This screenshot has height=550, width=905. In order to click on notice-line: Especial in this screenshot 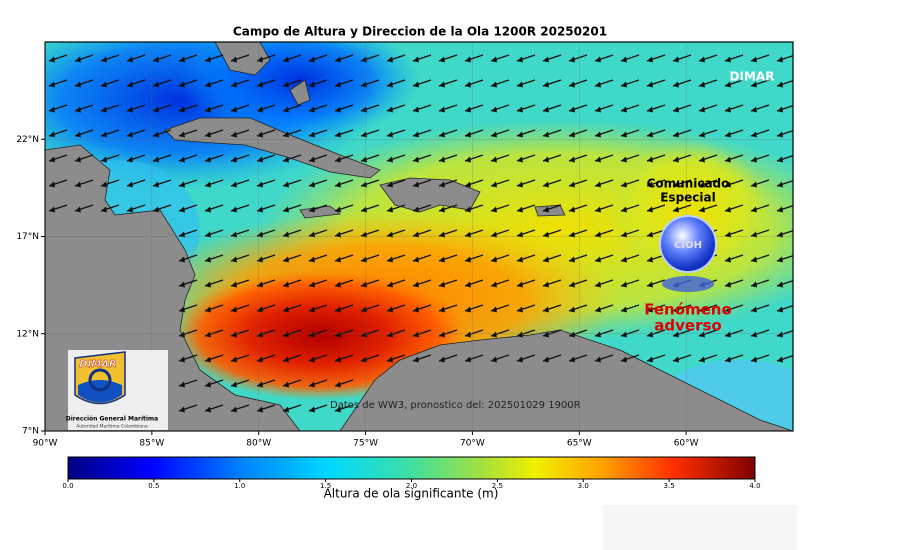, I will do `click(688, 198)`.